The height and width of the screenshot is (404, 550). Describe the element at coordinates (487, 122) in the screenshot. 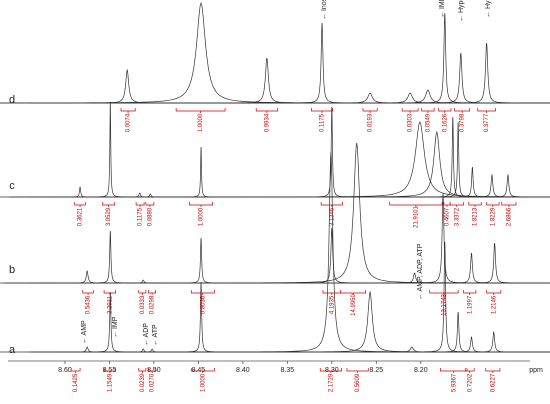

I see `integral-label: 0.3777` at that location.